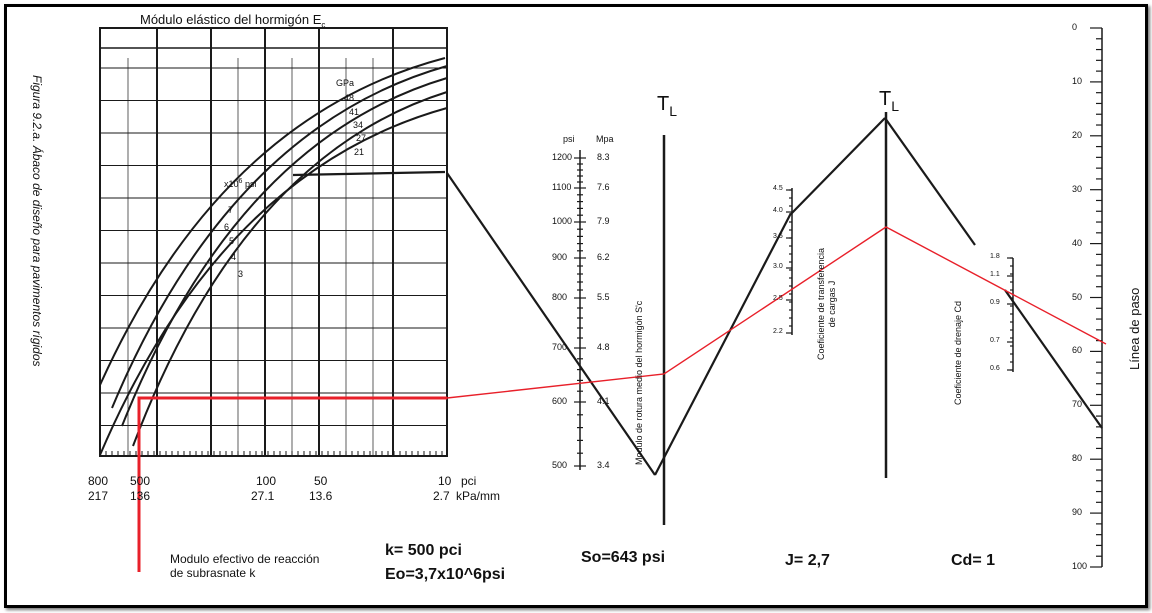  Describe the element at coordinates (778, 266) in the screenshot. I see `j-tick-label: 3.0` at that location.